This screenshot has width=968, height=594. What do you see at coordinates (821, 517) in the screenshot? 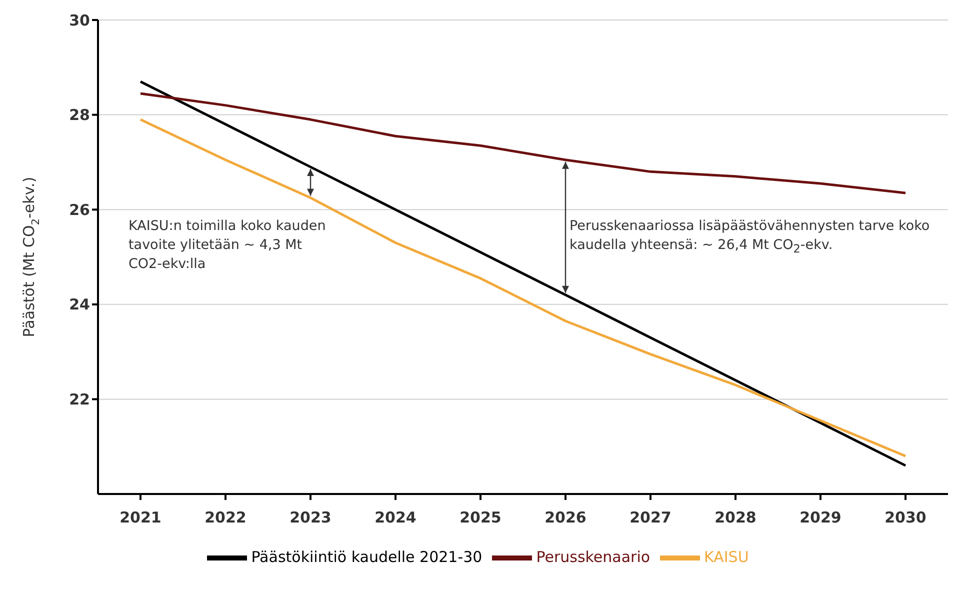
I see `x-tick-label: 2029` at bounding box center [821, 517].